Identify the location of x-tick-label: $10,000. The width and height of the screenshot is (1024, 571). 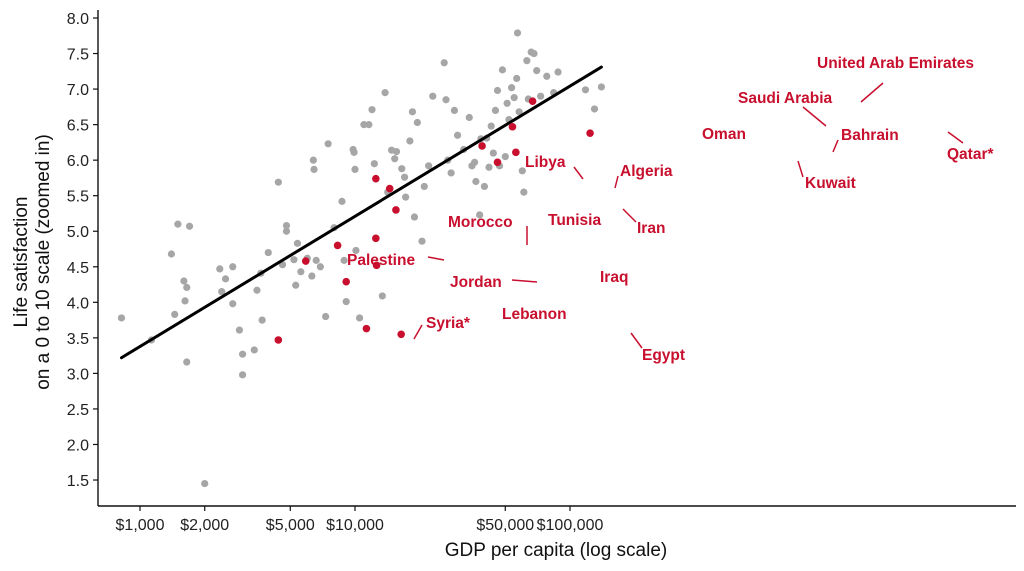
(355, 525).